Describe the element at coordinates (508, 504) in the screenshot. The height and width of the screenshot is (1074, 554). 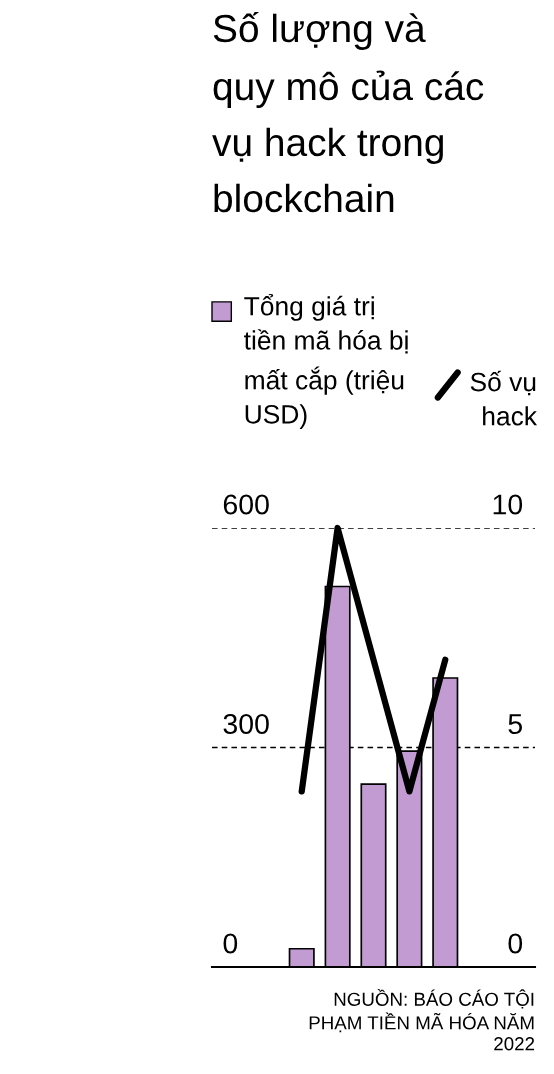
I see `y2-tick-label: 10` at that location.